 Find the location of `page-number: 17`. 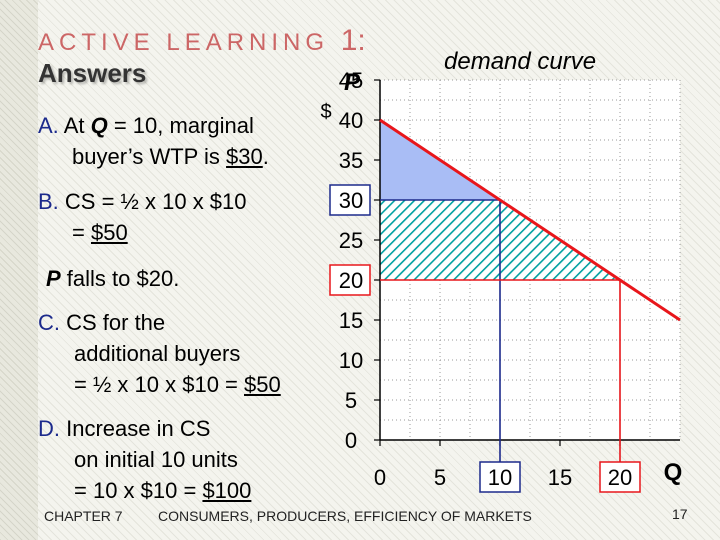

page-number: 17 is located at coordinates (680, 514).